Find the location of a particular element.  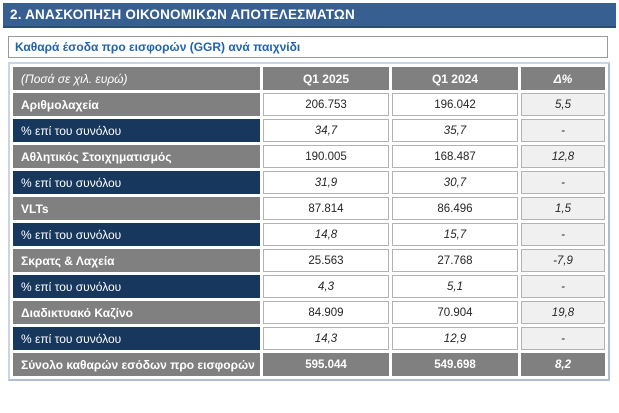

value-q1-2024: 196.042 is located at coordinates (455, 104).